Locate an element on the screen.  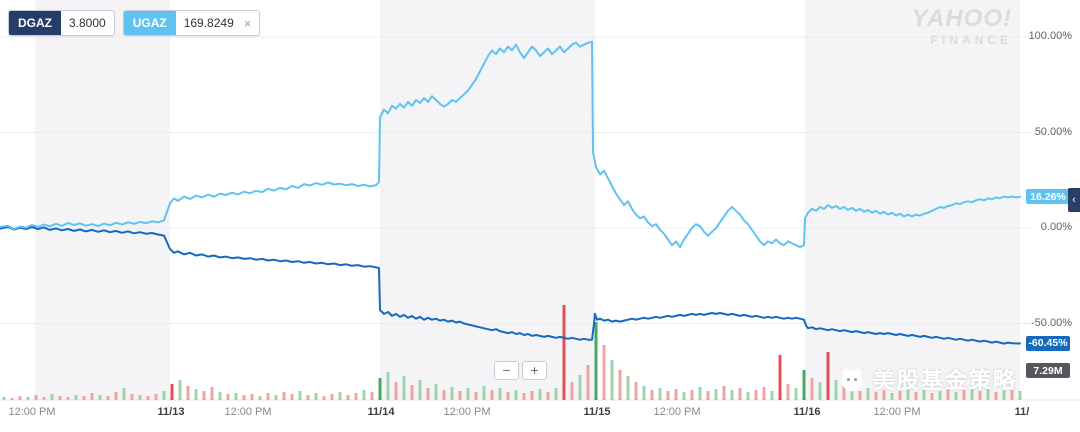
x-axis-label: 11/16 is located at coordinates (807, 412).